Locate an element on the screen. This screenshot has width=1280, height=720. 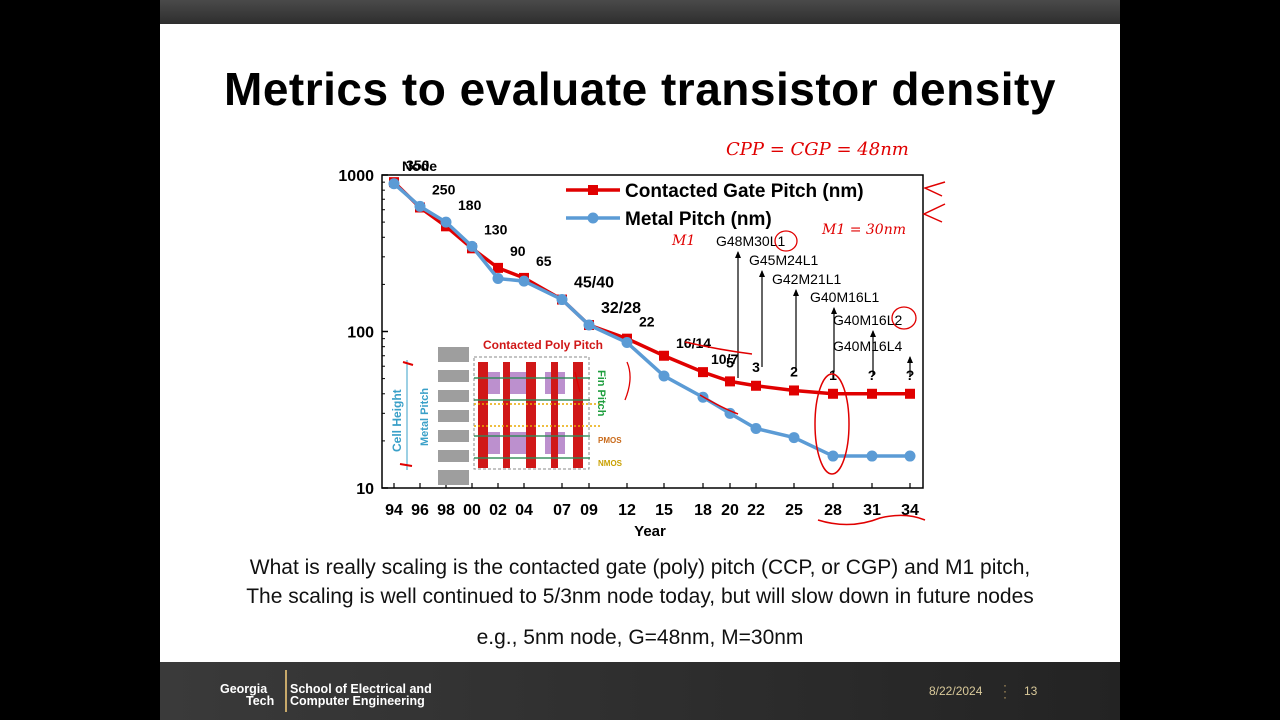
x-tick-label: 02 is located at coordinates (498, 510).